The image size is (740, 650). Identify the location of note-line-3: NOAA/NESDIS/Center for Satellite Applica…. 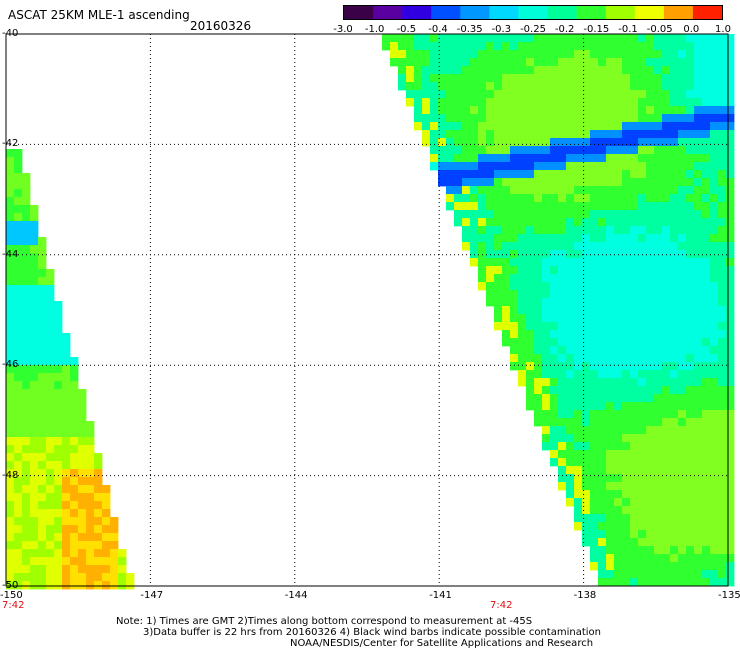
(442, 643).